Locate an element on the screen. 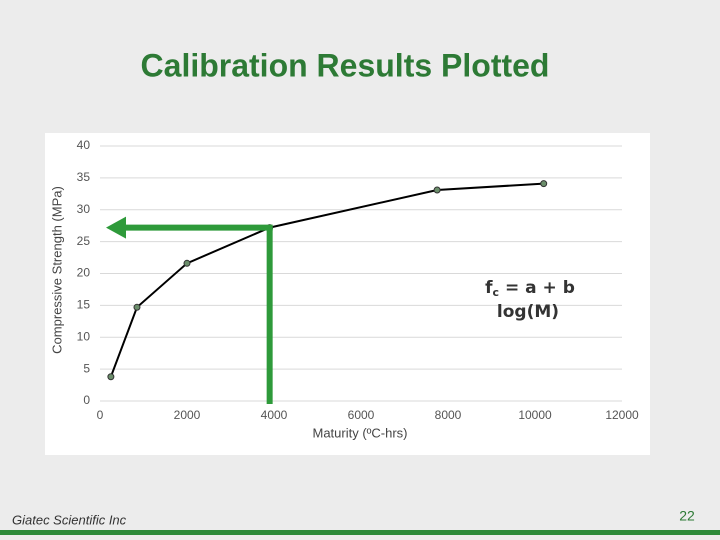 This screenshot has width=720, height=540. x-axis-label: Maturity (ºC-hrs) is located at coordinates (359, 432).